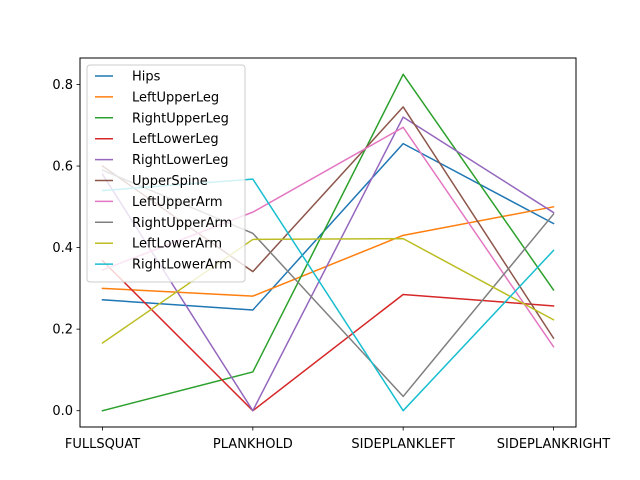  I want to click on legend-label-leftlowerleg: LeftLowerLeg, so click(175, 139).